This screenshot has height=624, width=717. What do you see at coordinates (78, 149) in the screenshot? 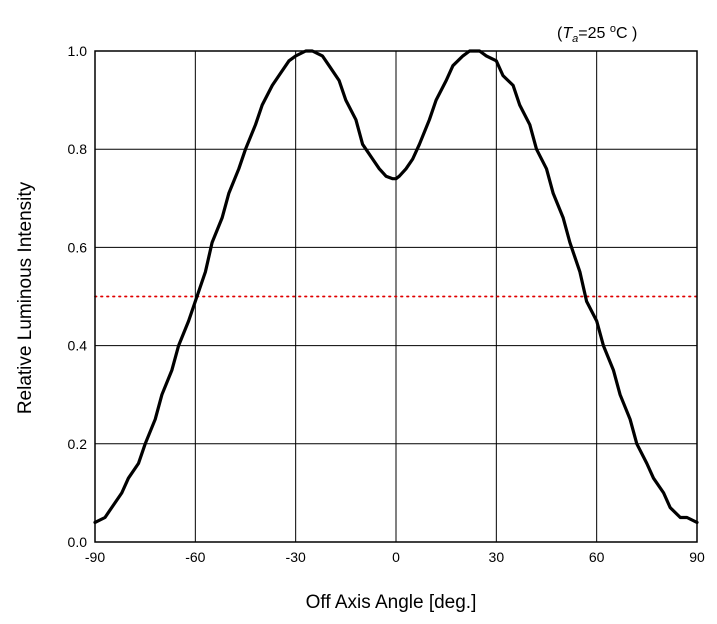
I see `y-tick-label: 0.8` at bounding box center [78, 149].